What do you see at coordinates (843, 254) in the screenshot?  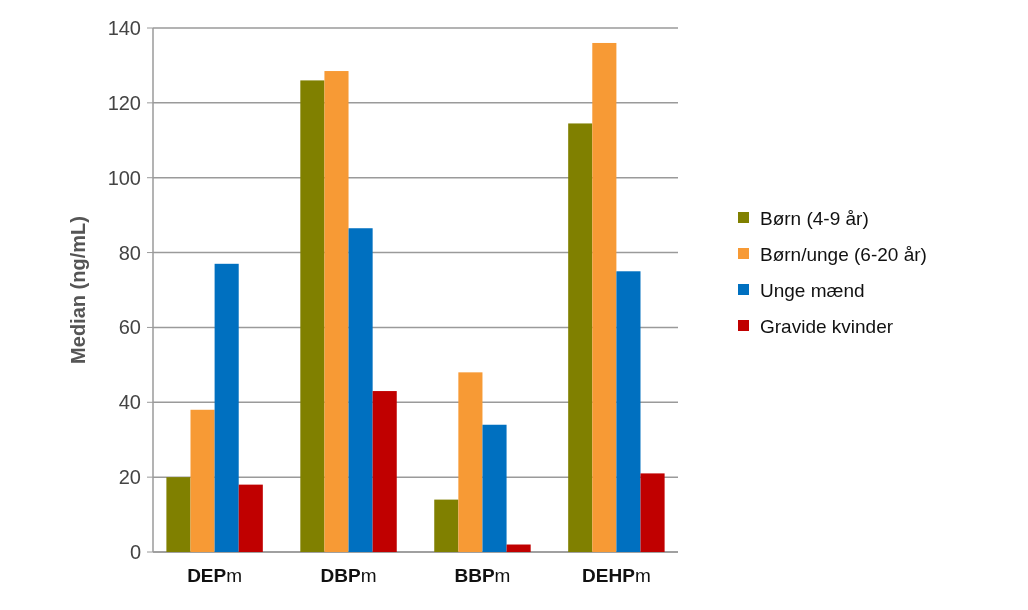 I see `legend-label: Børn/unge (6-20 år)` at bounding box center [843, 254].